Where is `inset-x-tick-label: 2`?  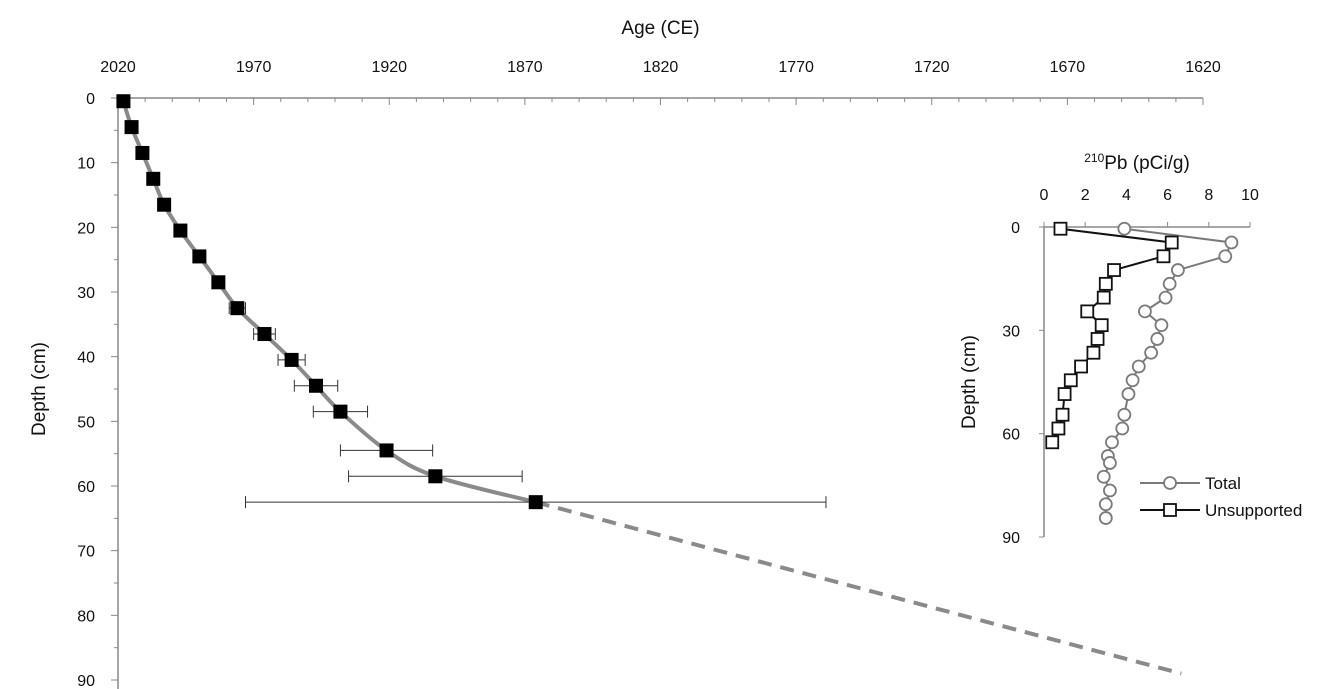 inset-x-tick-label: 2 is located at coordinates (1085, 195).